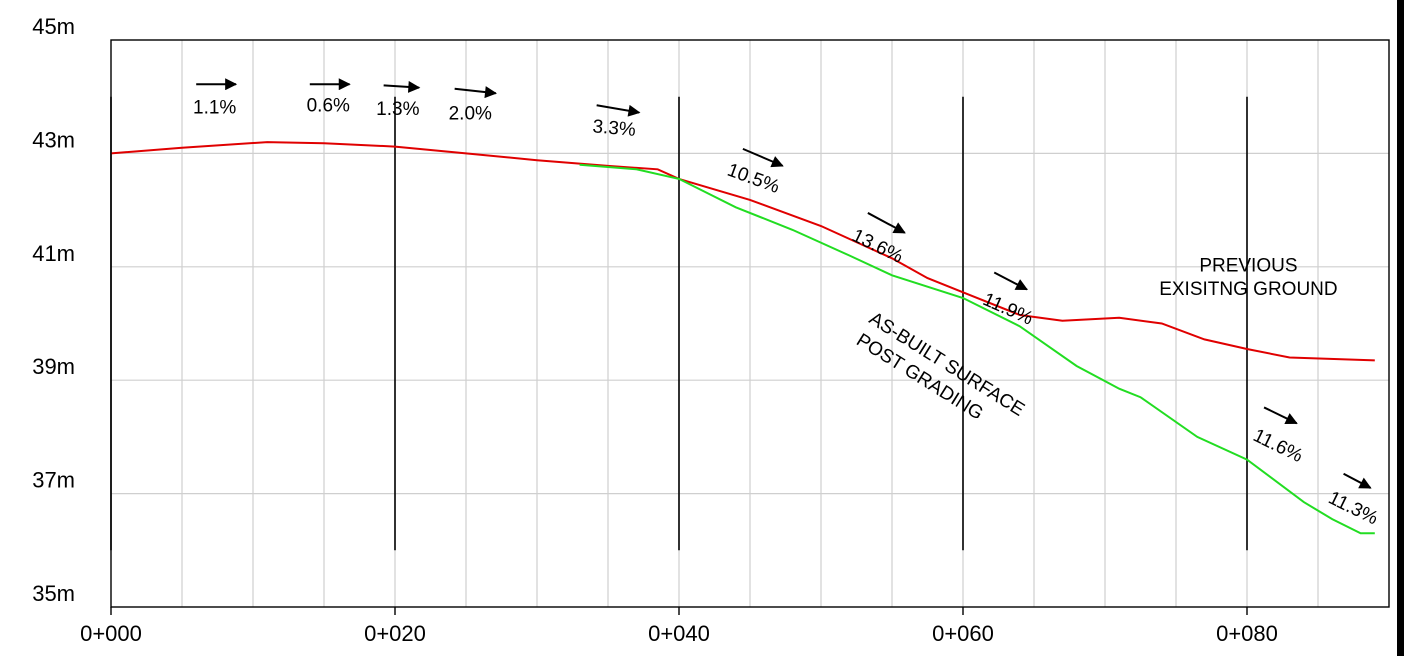  Describe the element at coordinates (878, 246) in the screenshot. I see `slope-label: 13.6%` at that location.